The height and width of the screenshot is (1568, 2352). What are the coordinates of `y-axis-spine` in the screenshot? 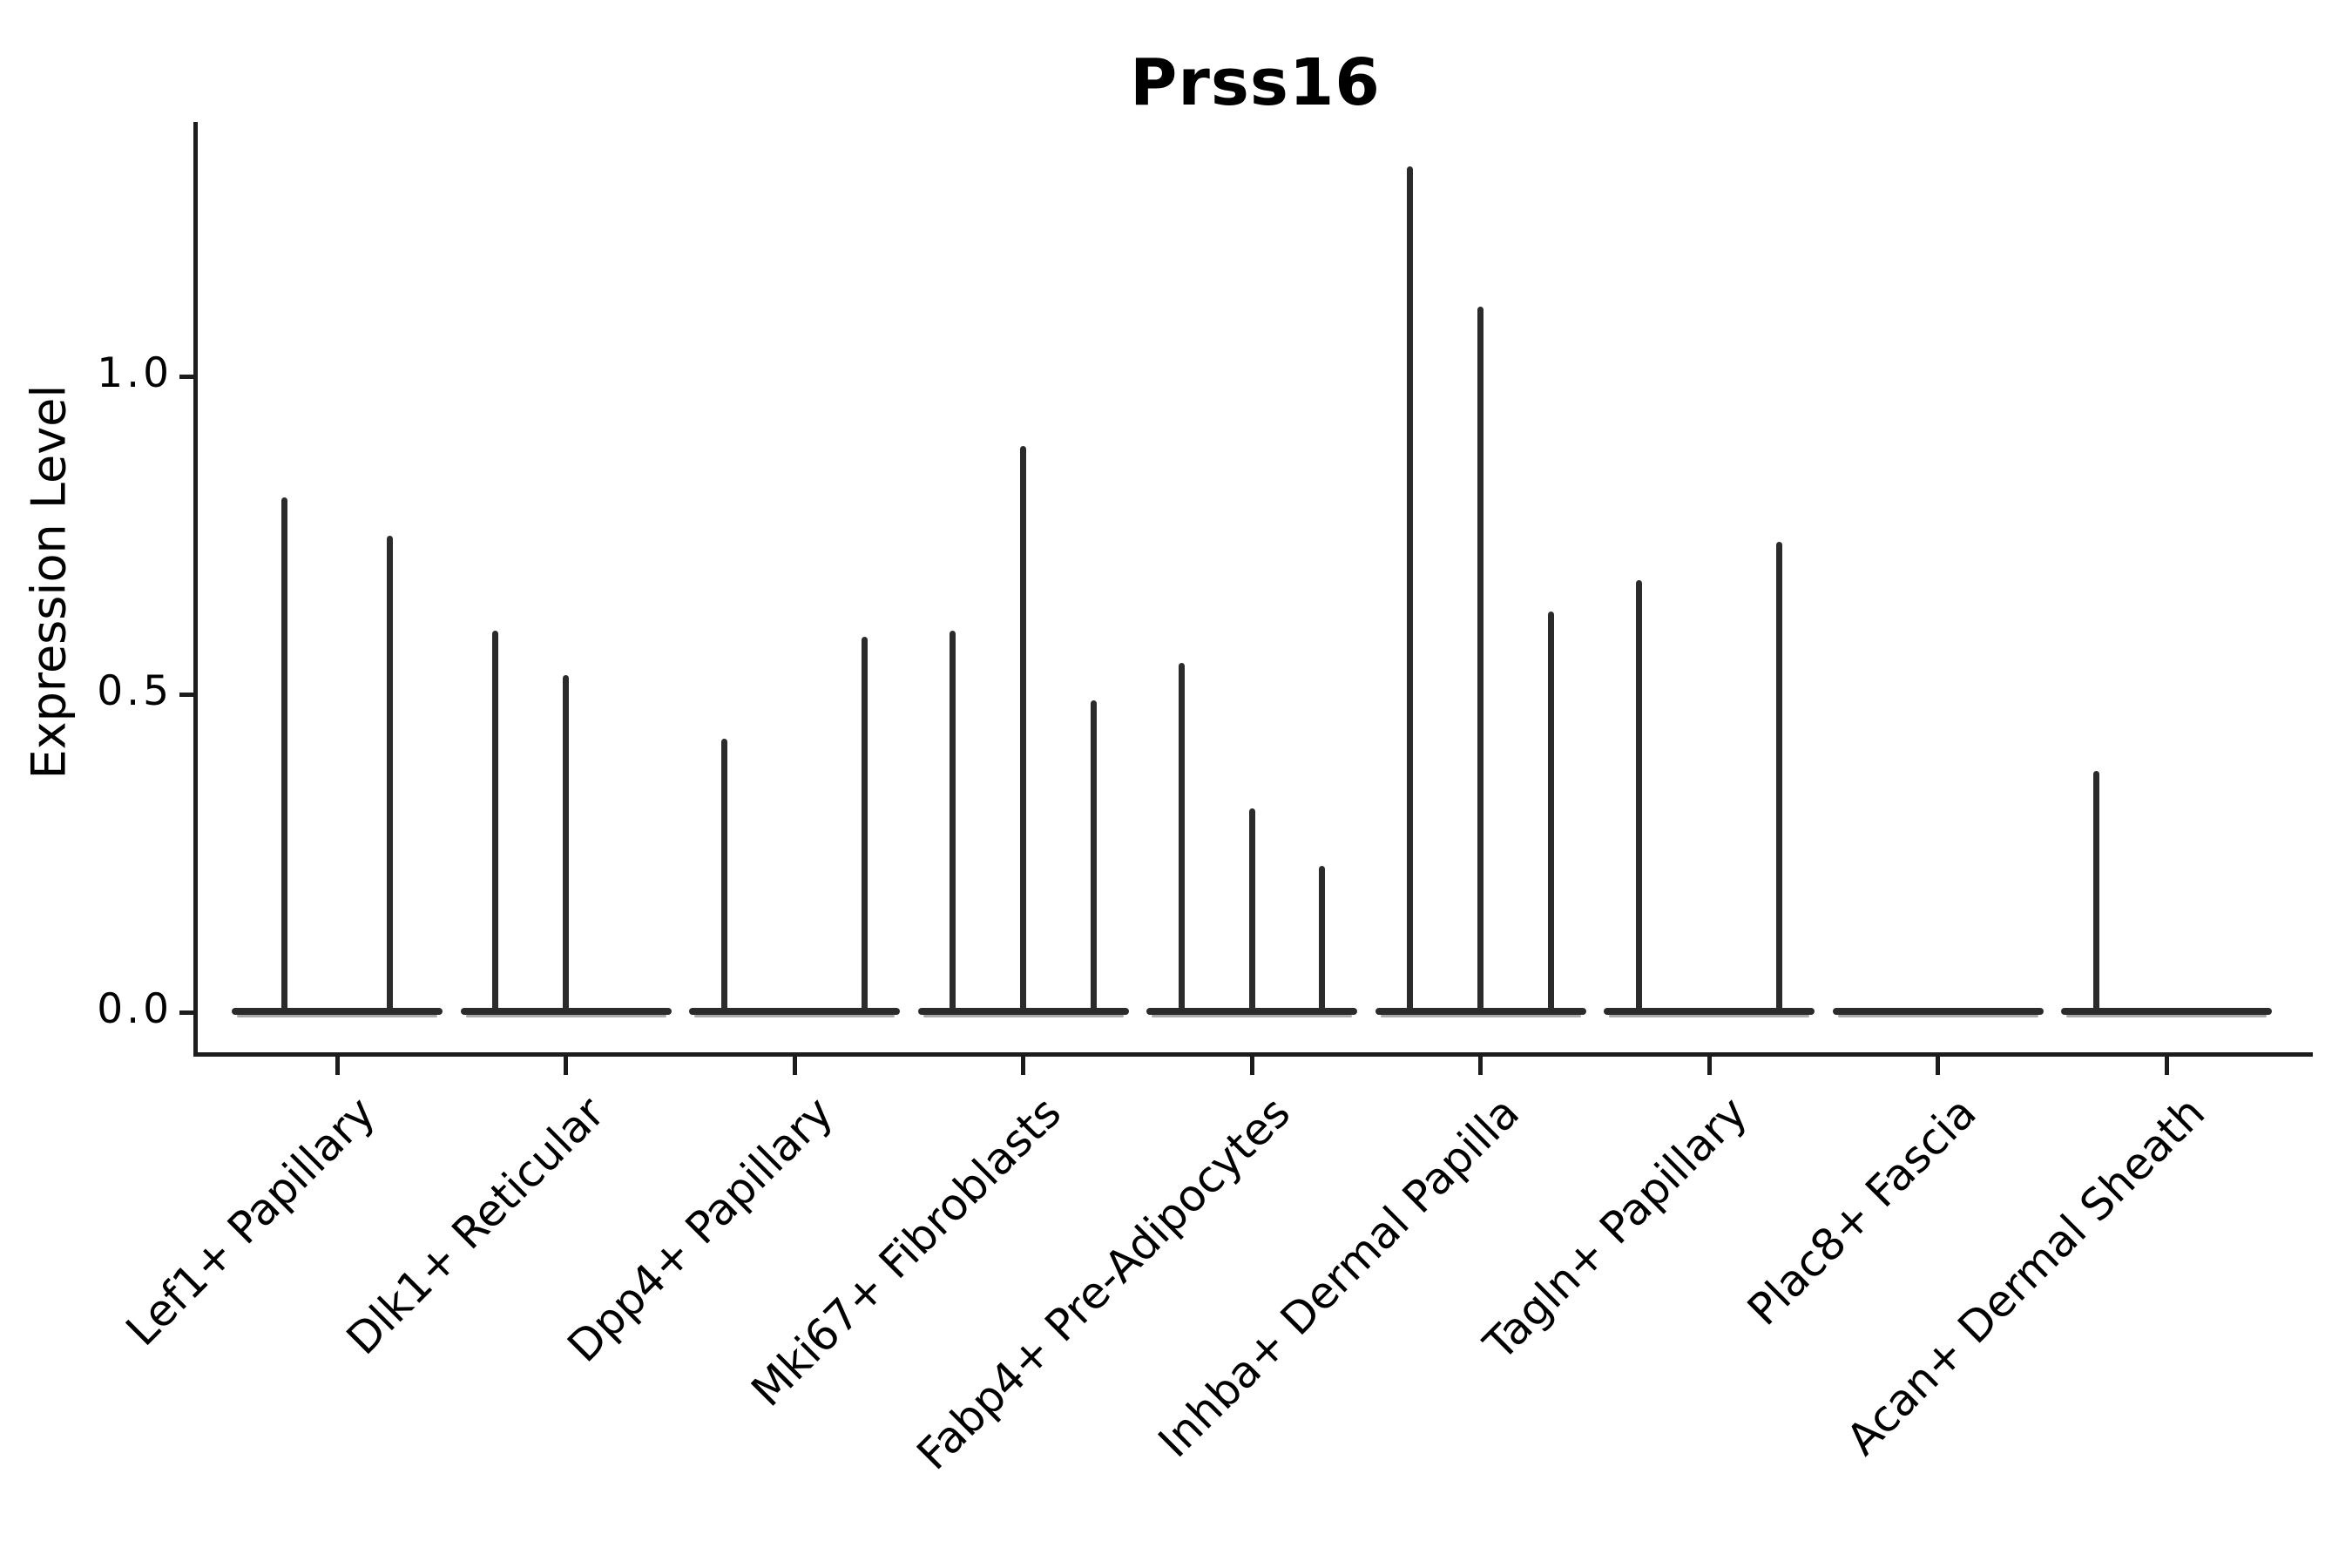 It's located at (195, 589).